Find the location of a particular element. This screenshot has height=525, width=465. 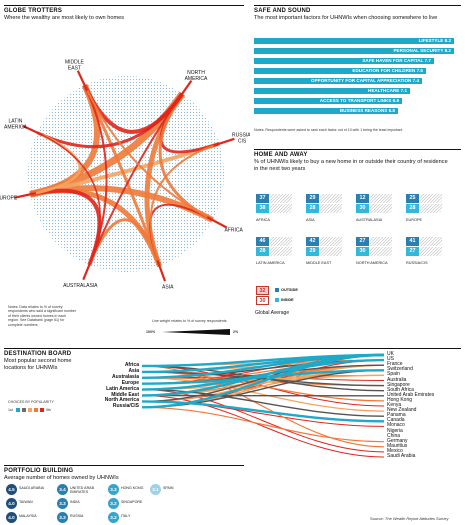

outside-swatch is located at coordinates (277, 290).